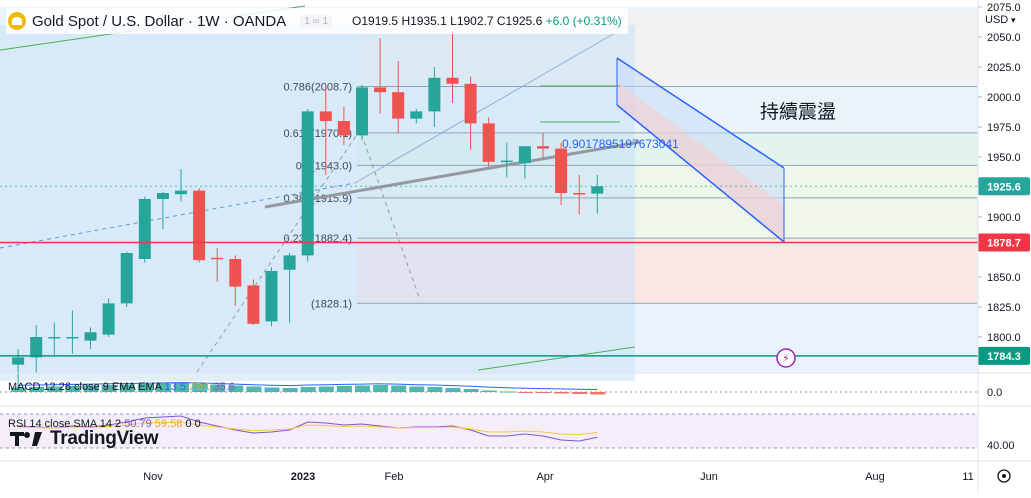 This screenshot has width=1031, height=498. I want to click on ohlc-open: O1919.5, so click(375, 21).